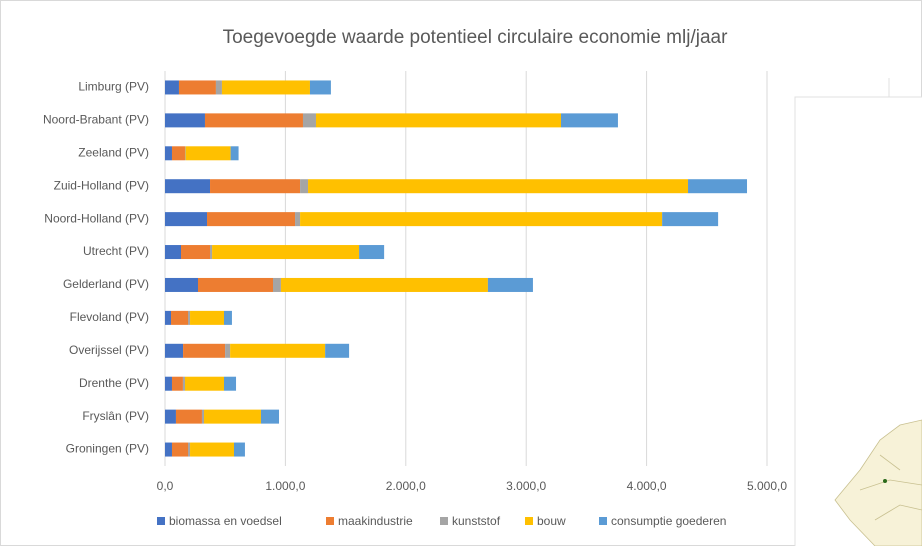  What do you see at coordinates (285, 486) in the screenshot?
I see `x-tick-label: 1.000,0` at bounding box center [285, 486].